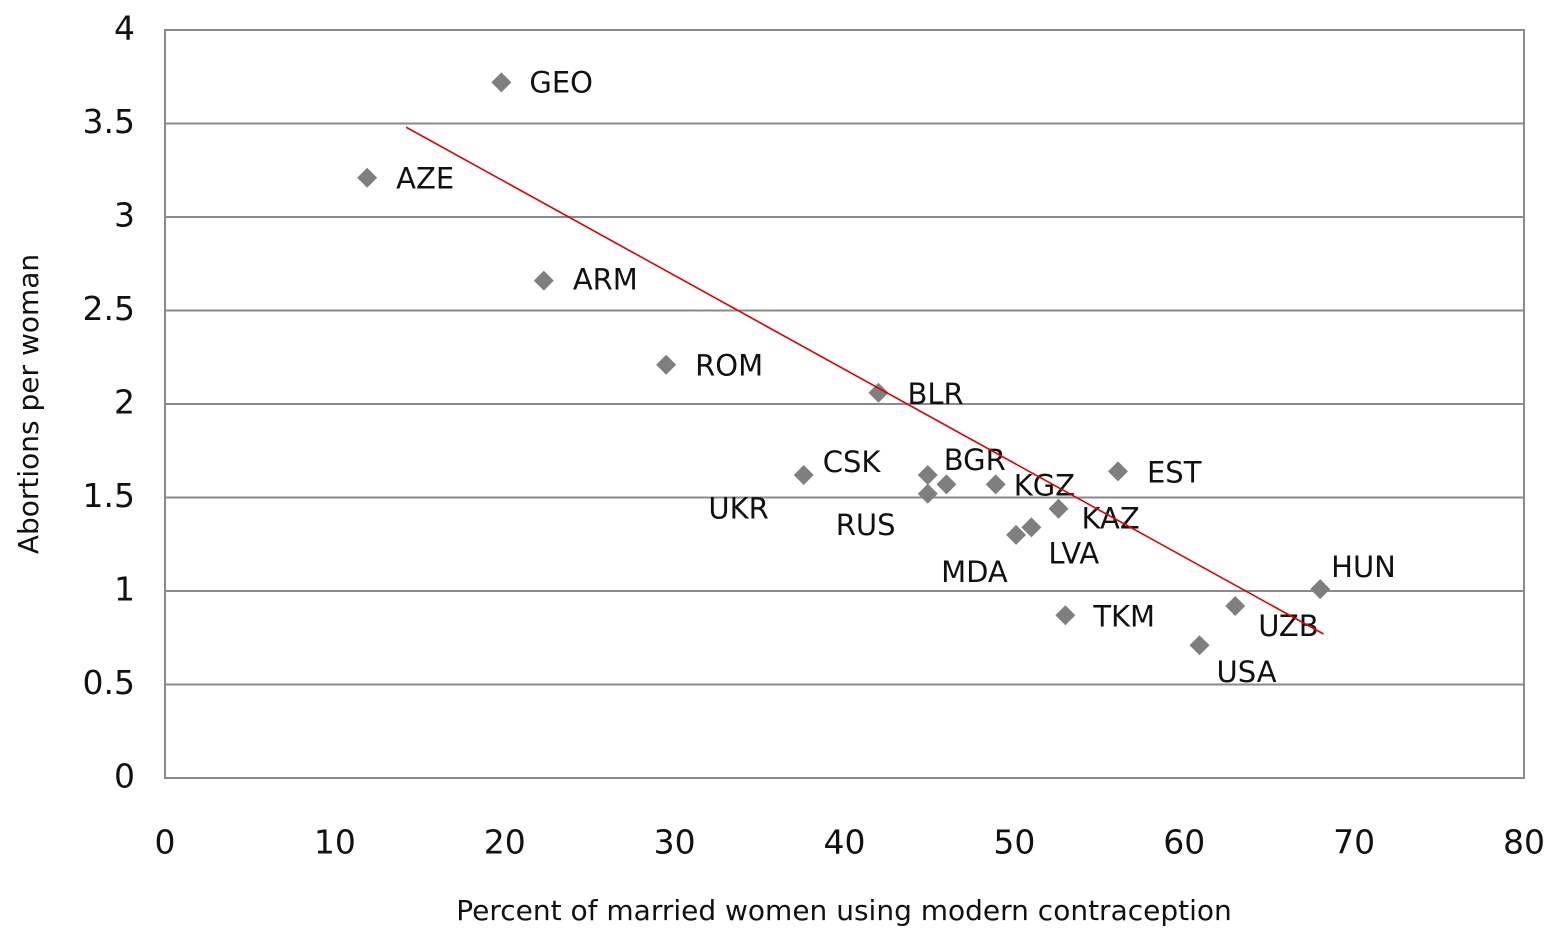 The image size is (1552, 932). What do you see at coordinates (1524, 842) in the screenshot?
I see `x-tick-label: 80` at bounding box center [1524, 842].